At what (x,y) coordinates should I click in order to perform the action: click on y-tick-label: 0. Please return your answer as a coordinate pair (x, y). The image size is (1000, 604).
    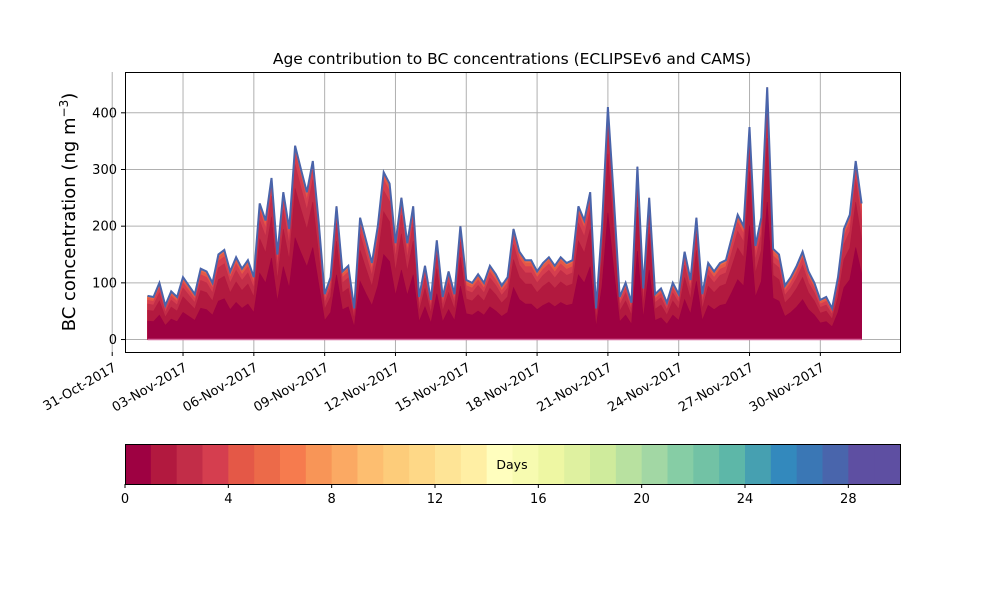
    Looking at the image, I should click on (113, 340).